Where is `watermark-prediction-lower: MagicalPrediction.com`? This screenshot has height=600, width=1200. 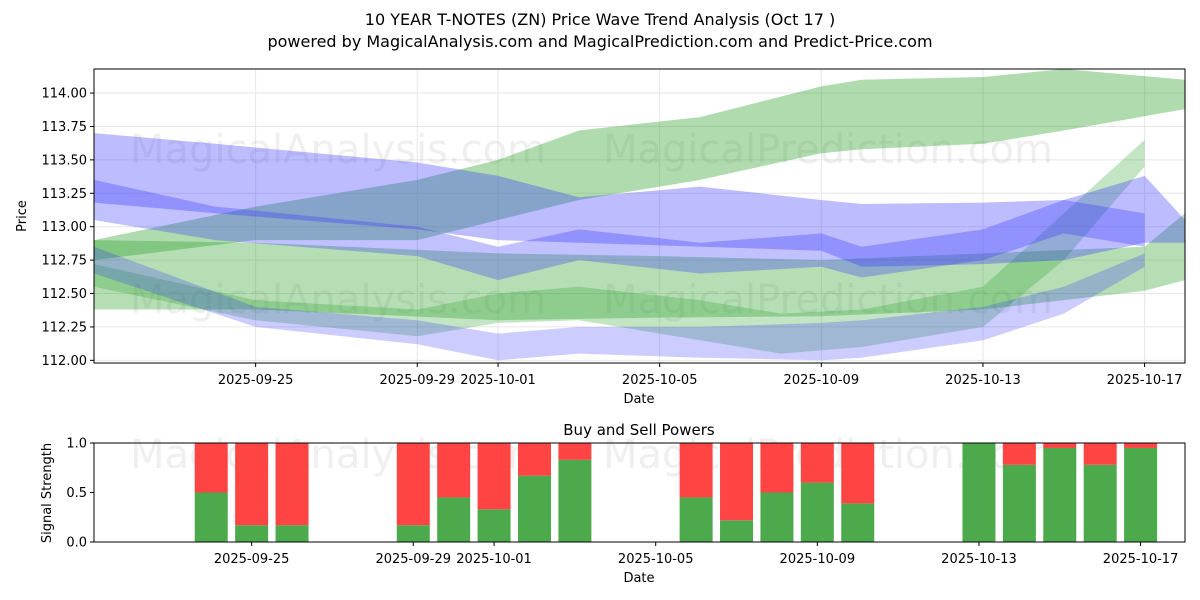
watermark-prediction-lower: MagicalPrediction.com is located at coordinates (828, 300).